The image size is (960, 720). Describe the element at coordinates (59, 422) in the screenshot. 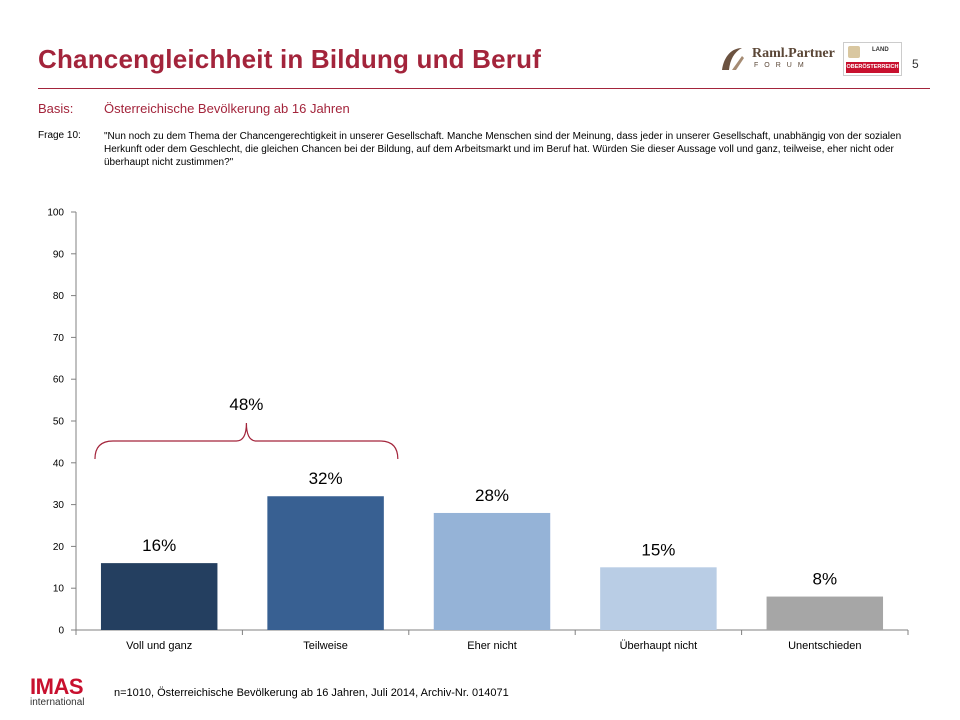

I see `y-tick-label: 50` at that location.